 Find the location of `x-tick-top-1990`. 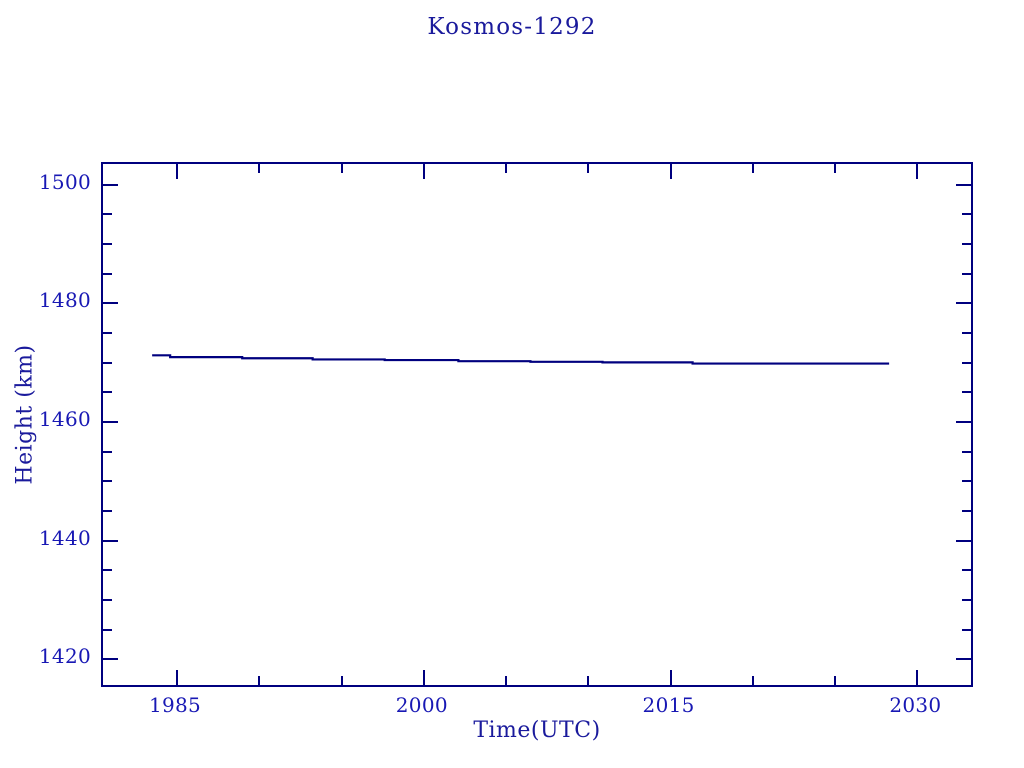

x-tick-top-1990 is located at coordinates (259, 168).